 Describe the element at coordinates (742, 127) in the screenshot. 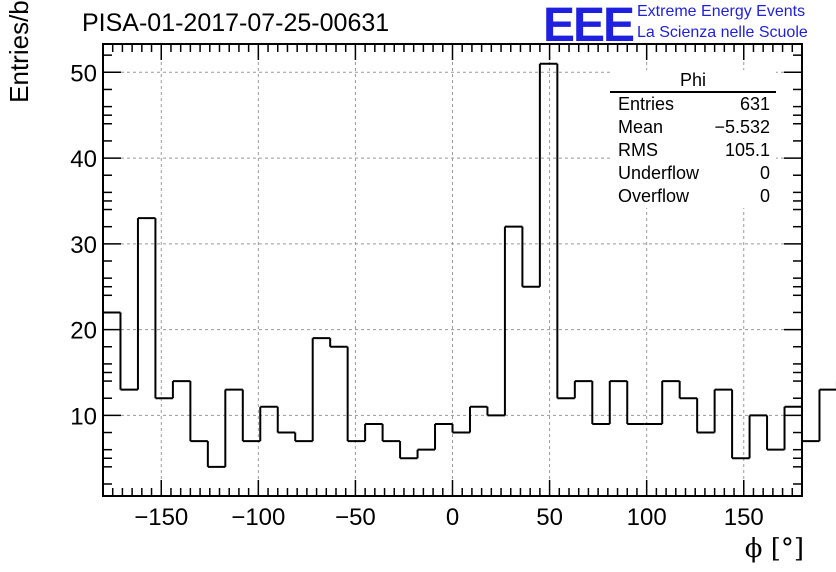

I see `stats-value: −5.532` at that location.